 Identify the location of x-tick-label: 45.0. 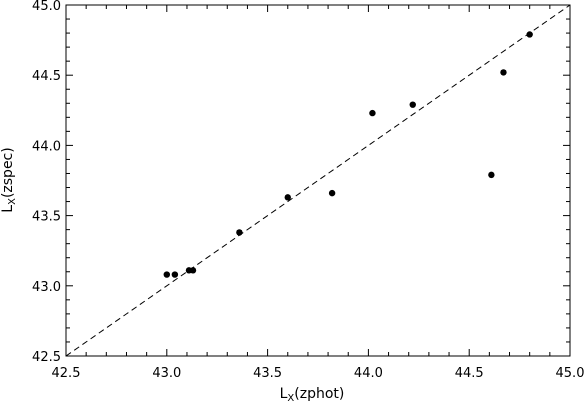
(570, 373).